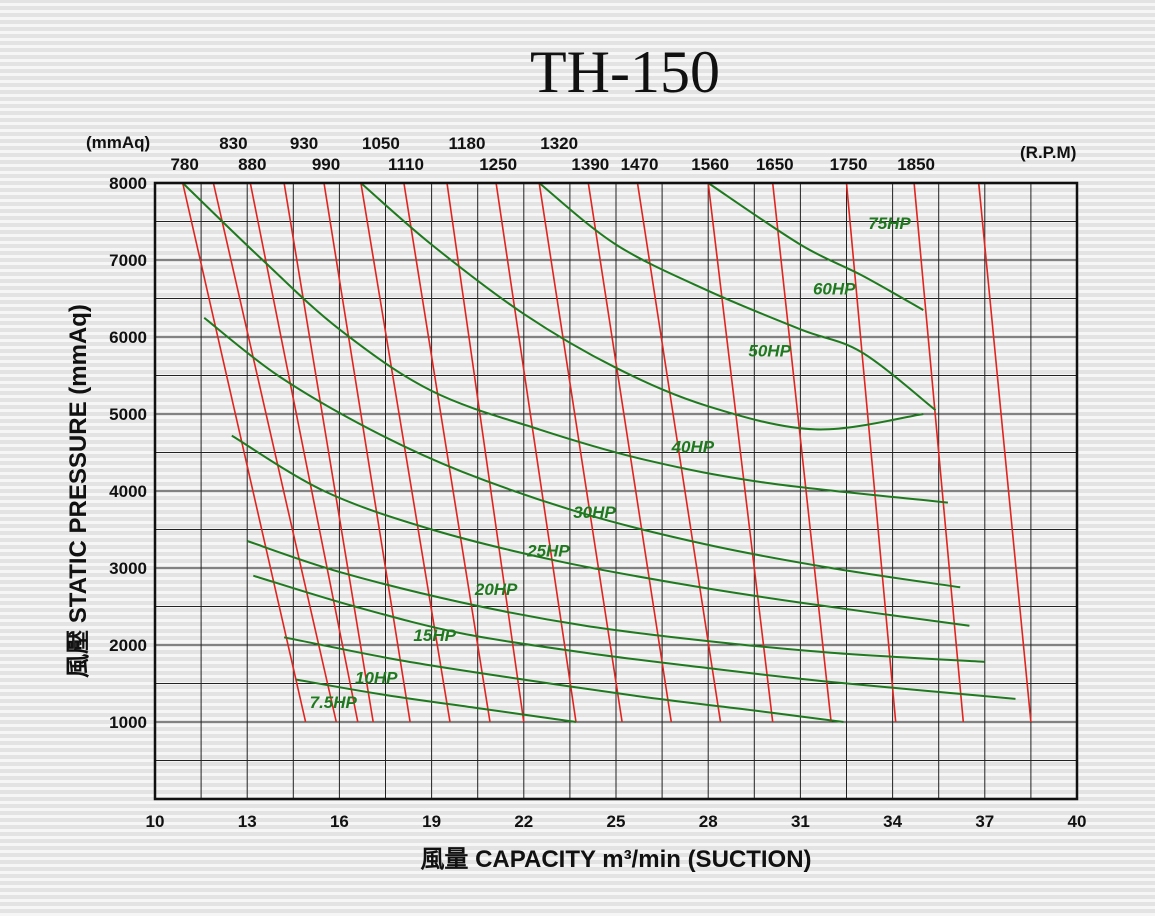 This screenshot has width=1155, height=916. What do you see at coordinates (128, 414) in the screenshot?
I see `y-tick-label: 5000` at bounding box center [128, 414].